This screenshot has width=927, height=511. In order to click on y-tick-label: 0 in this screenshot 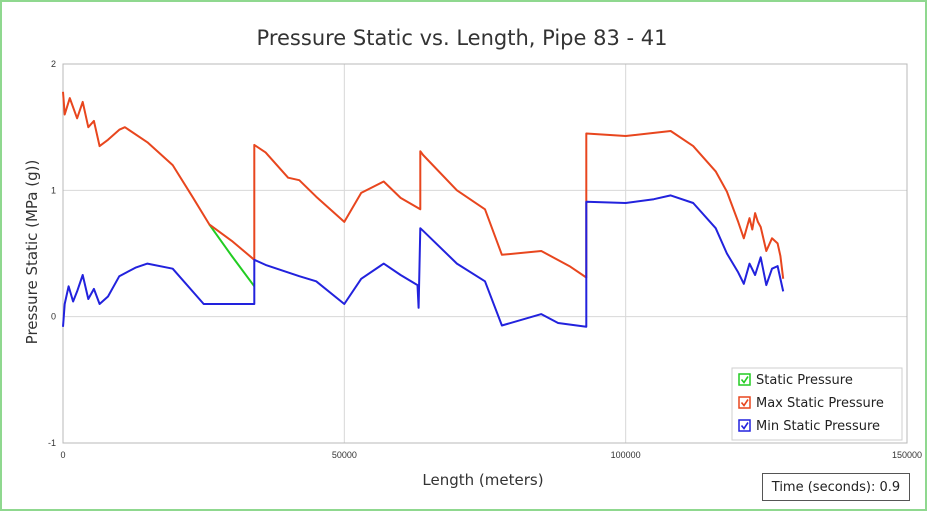, I will do `click(53, 317)`.